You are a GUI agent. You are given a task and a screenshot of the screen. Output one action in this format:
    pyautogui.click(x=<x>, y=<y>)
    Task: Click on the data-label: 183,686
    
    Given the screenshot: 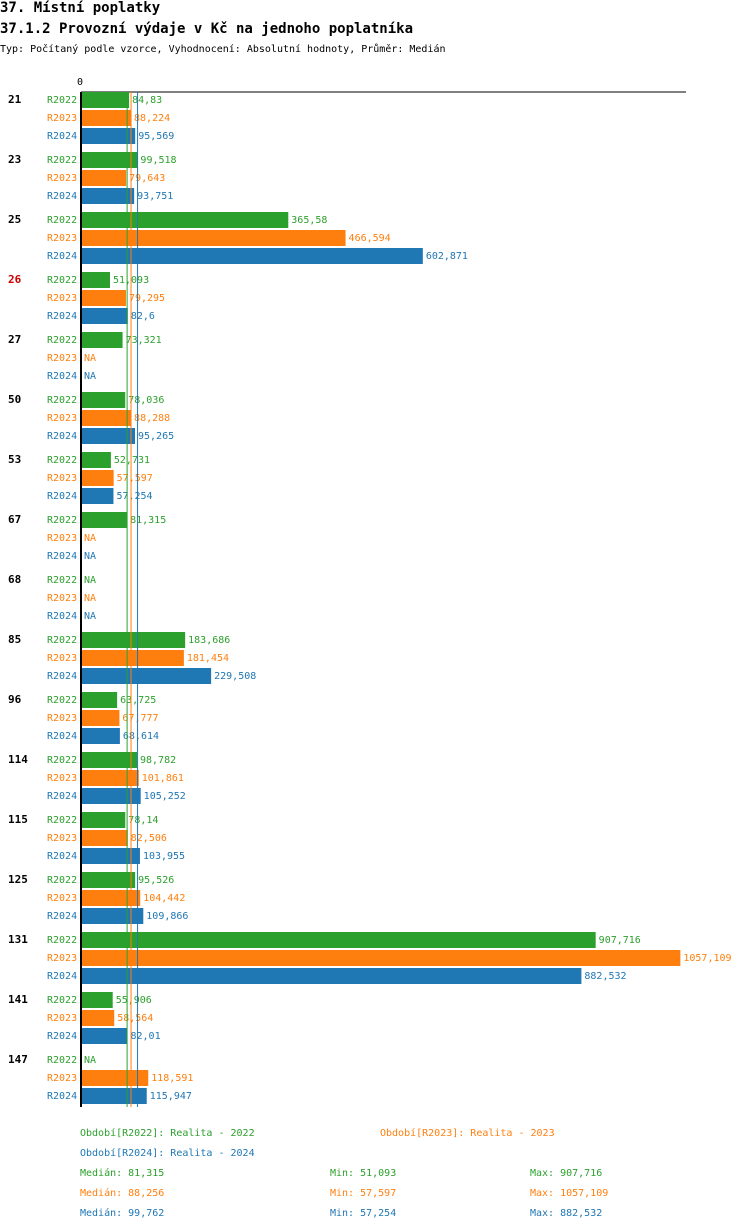 What is the action you would take?
    pyautogui.click(x=209, y=640)
    